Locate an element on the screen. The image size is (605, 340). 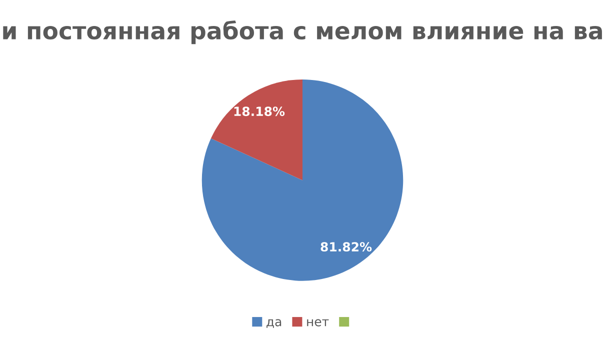
data-label: 81.82% is located at coordinates (346, 247).